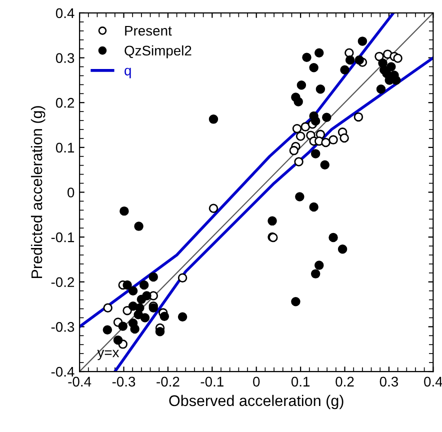 The image size is (442, 432). Describe the element at coordinates (62, 327) in the screenshot. I see `y-tick-label: -0.3` at that location.